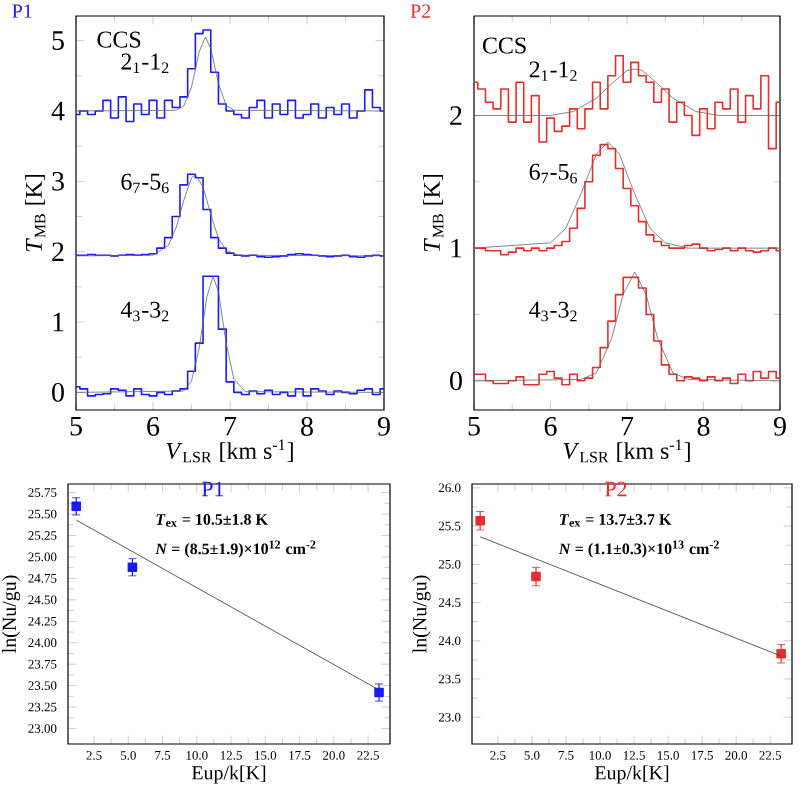  I want to click on y-tick-label: 5, so click(58, 40).